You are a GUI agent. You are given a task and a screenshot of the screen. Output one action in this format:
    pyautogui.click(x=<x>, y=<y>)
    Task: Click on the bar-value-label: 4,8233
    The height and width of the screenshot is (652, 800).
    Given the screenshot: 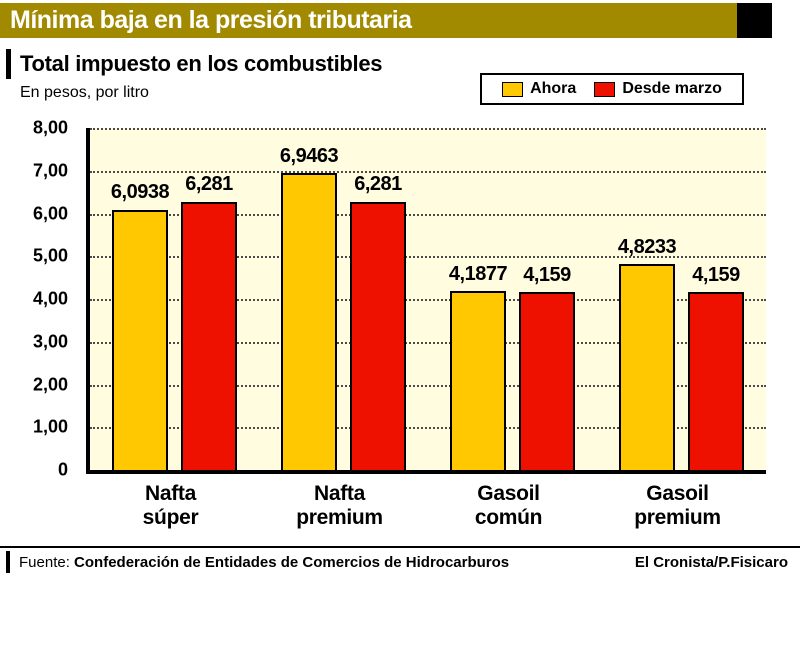 What is the action you would take?
    pyautogui.click(x=647, y=246)
    